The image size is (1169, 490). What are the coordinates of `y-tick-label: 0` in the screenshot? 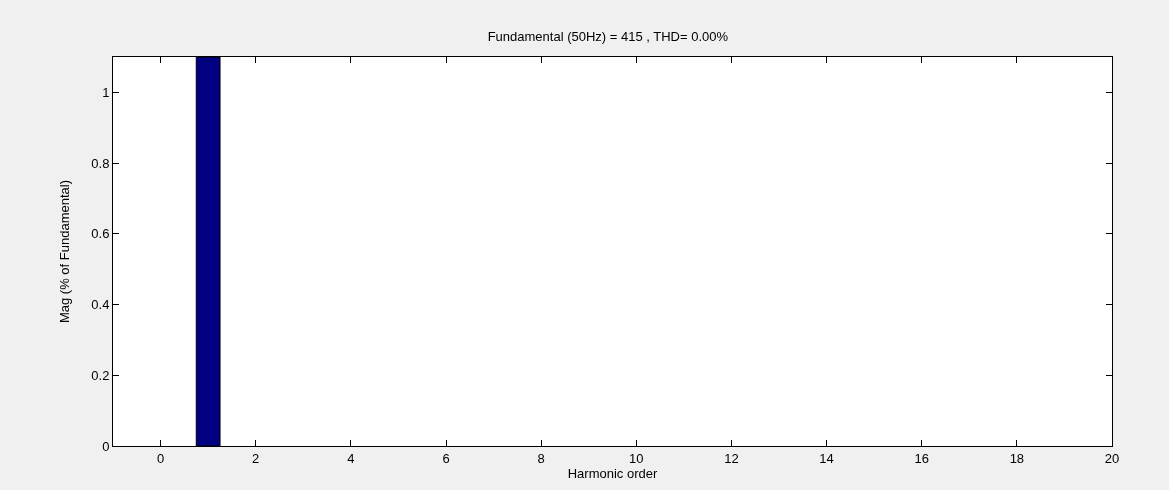 It's located at (106, 446).